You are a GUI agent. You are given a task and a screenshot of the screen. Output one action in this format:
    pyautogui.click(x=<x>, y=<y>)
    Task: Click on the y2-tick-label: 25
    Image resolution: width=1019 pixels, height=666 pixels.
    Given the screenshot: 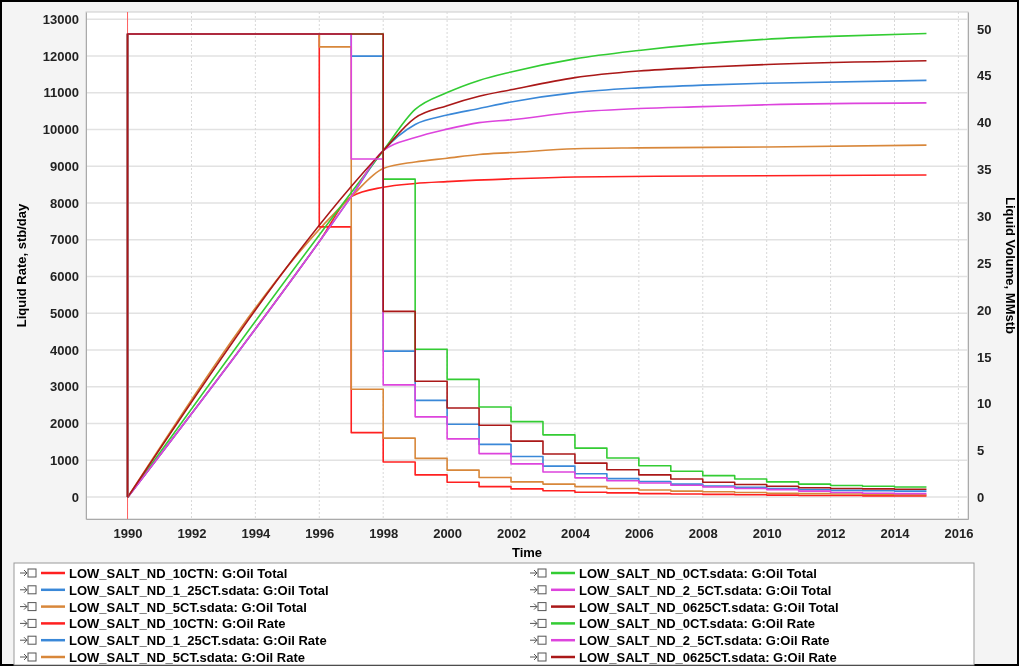 What is the action you would take?
    pyautogui.click(x=984, y=263)
    